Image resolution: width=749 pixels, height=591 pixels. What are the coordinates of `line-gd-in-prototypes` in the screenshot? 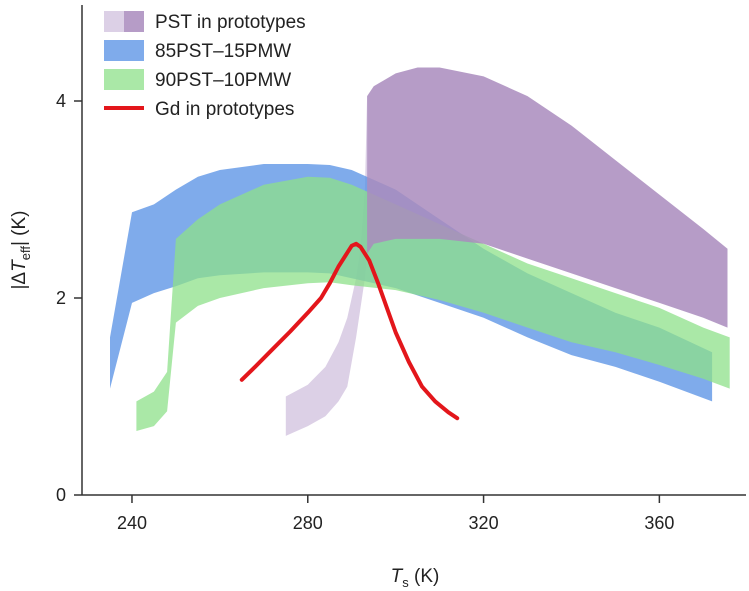 It's located at (349, 331).